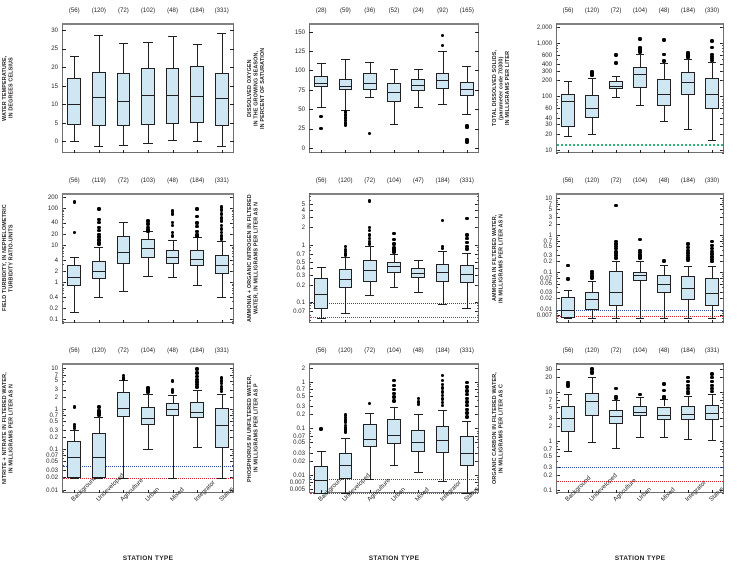 This screenshot has height=562, width=737. What do you see at coordinates (54, 245) in the screenshot?
I see `y-tick-label: 10` at bounding box center [54, 245].